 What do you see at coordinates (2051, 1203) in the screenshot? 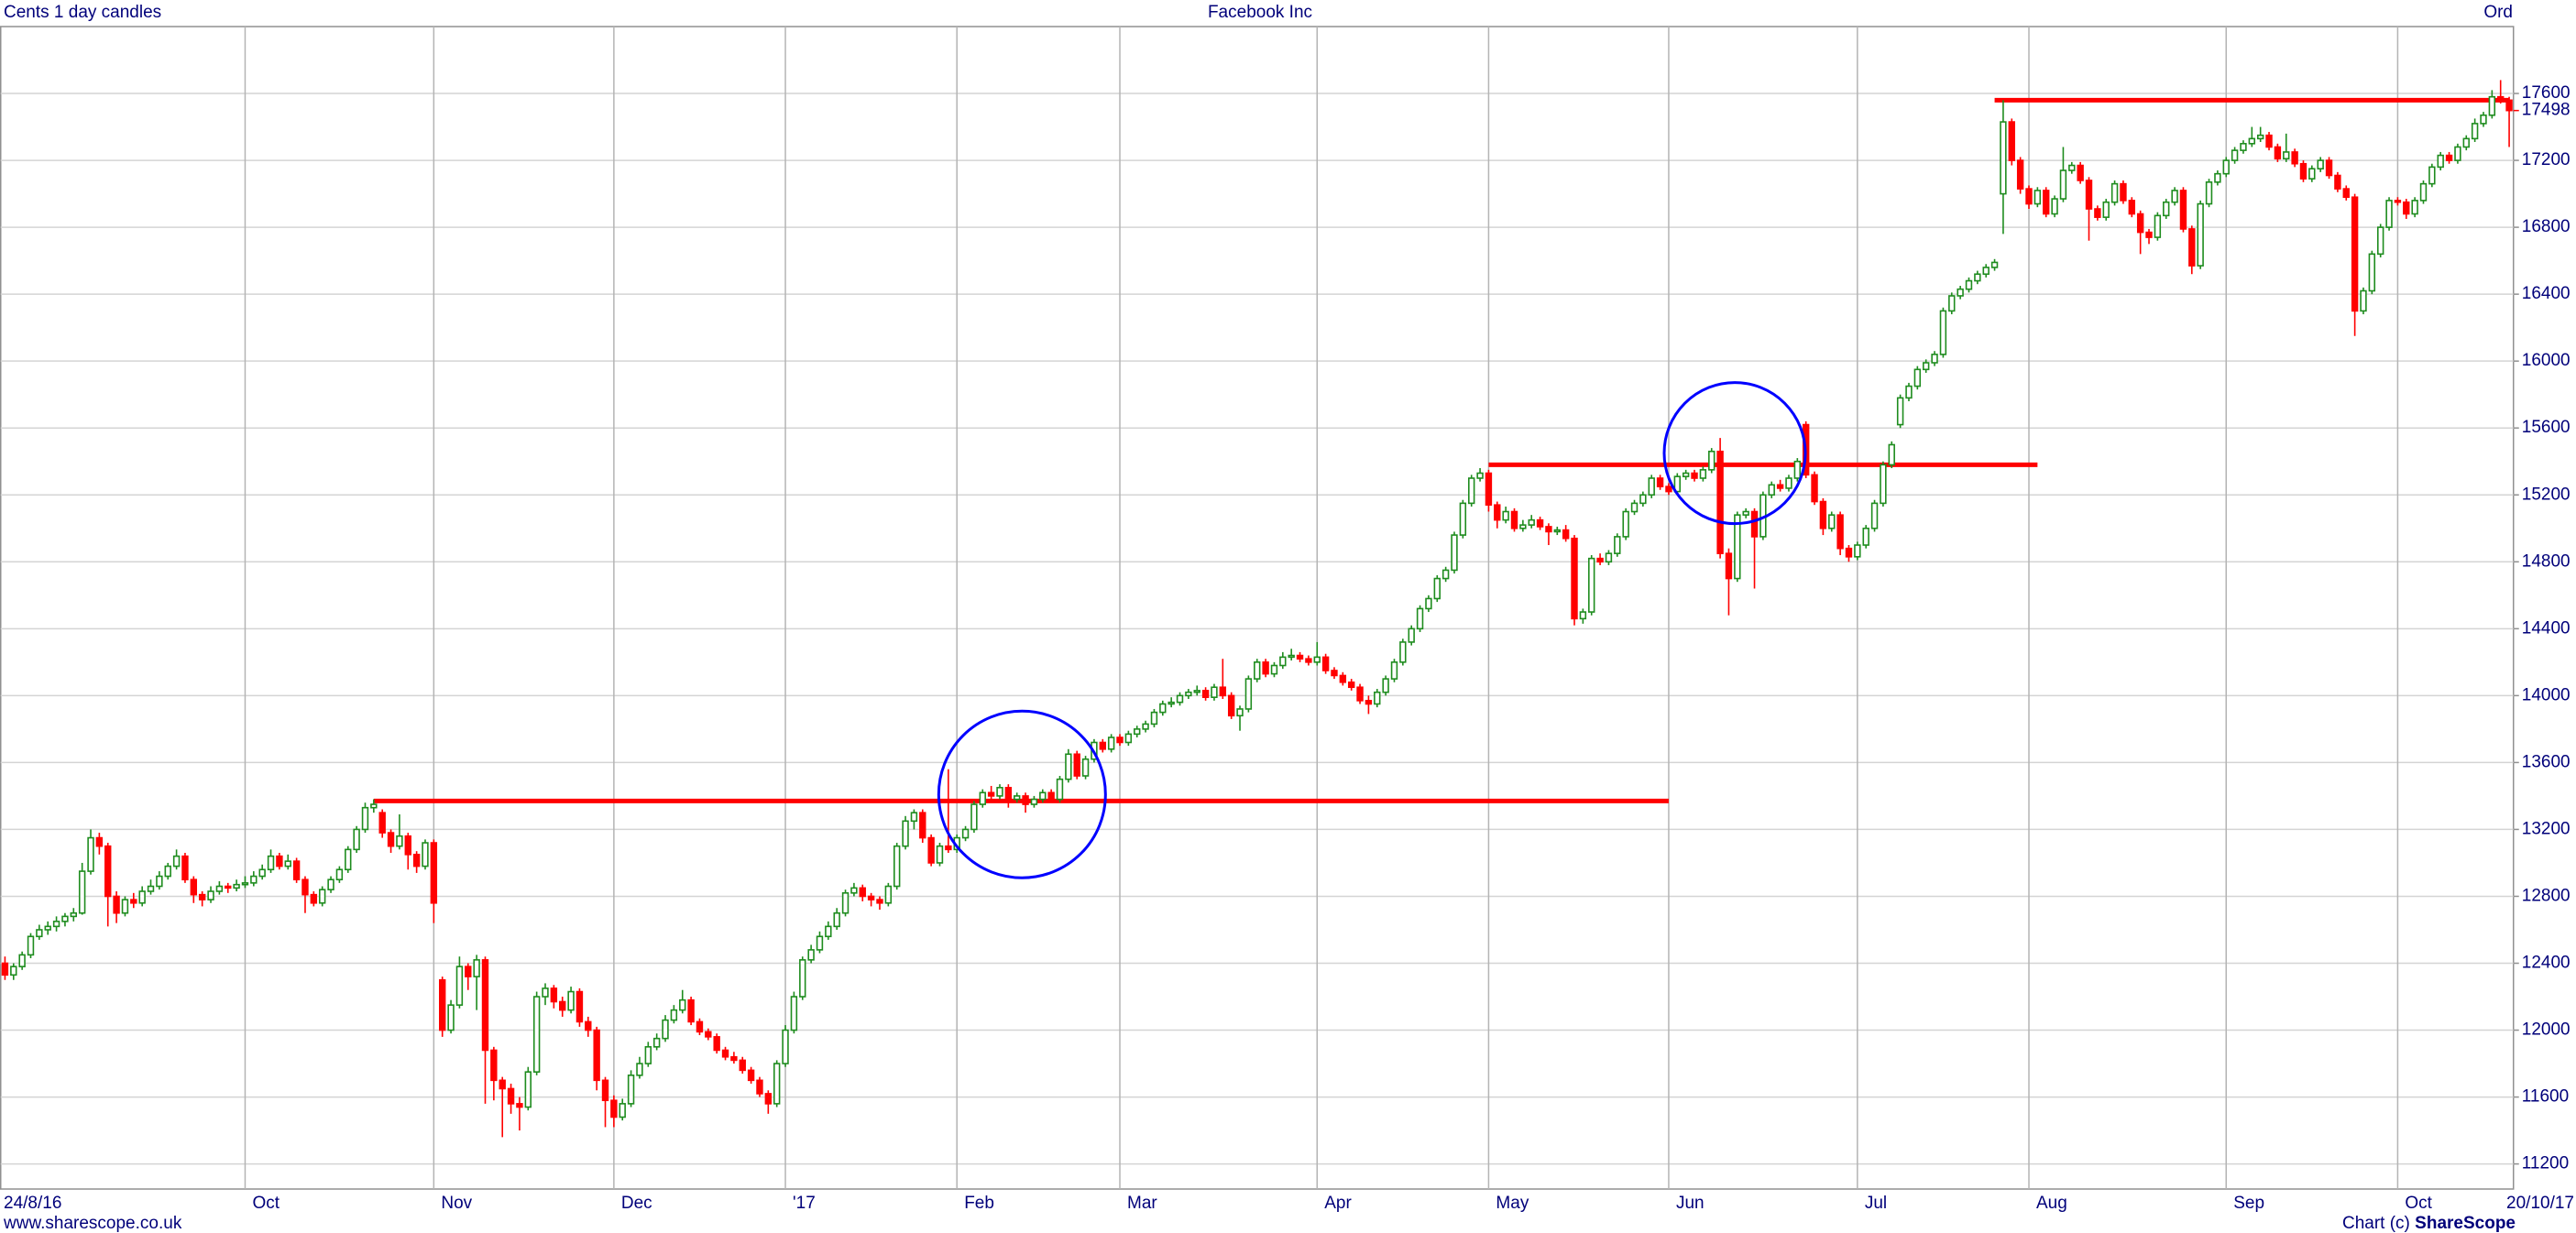
I see `x-tick-label: Aug` at bounding box center [2051, 1203].